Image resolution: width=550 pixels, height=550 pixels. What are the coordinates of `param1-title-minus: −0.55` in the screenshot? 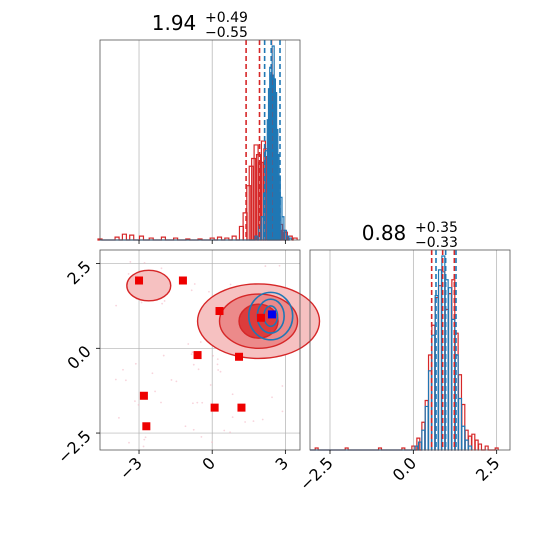 It's located at (226, 33).